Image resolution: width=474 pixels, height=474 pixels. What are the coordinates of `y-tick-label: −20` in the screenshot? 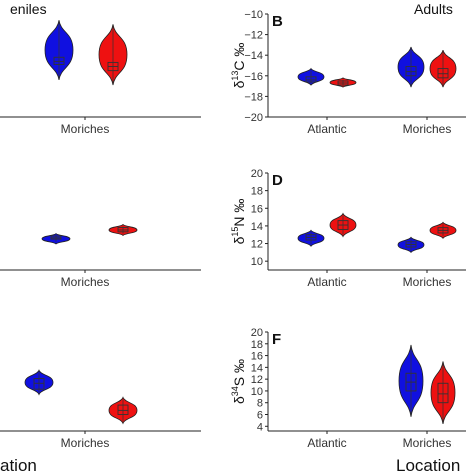 It's located at (253, 118).